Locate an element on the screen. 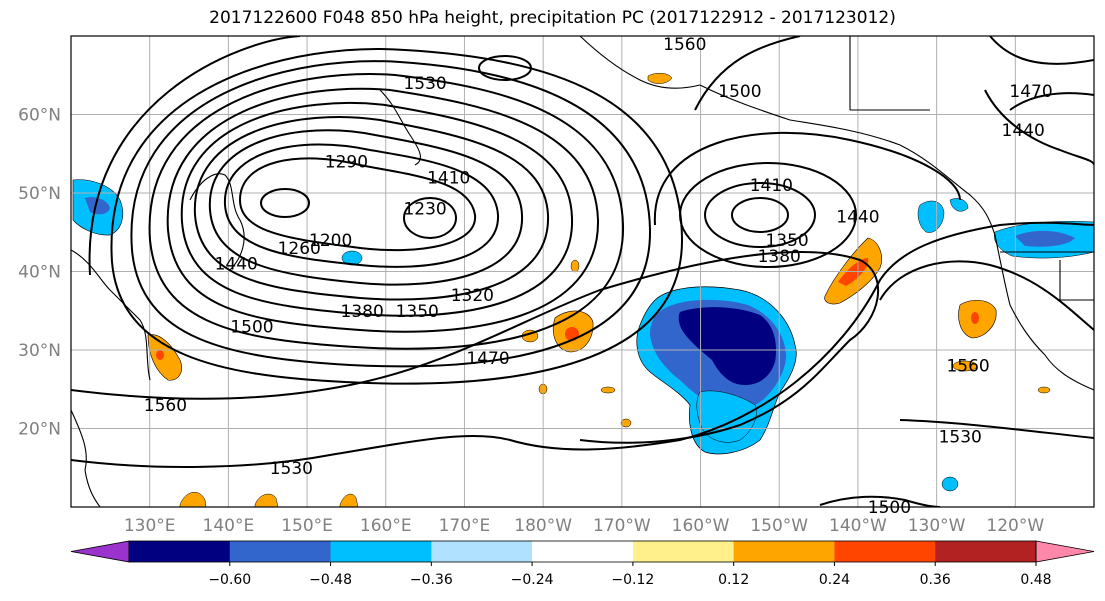 This screenshot has width=1105, height=601. contour-label: 1410 is located at coordinates (771, 186).